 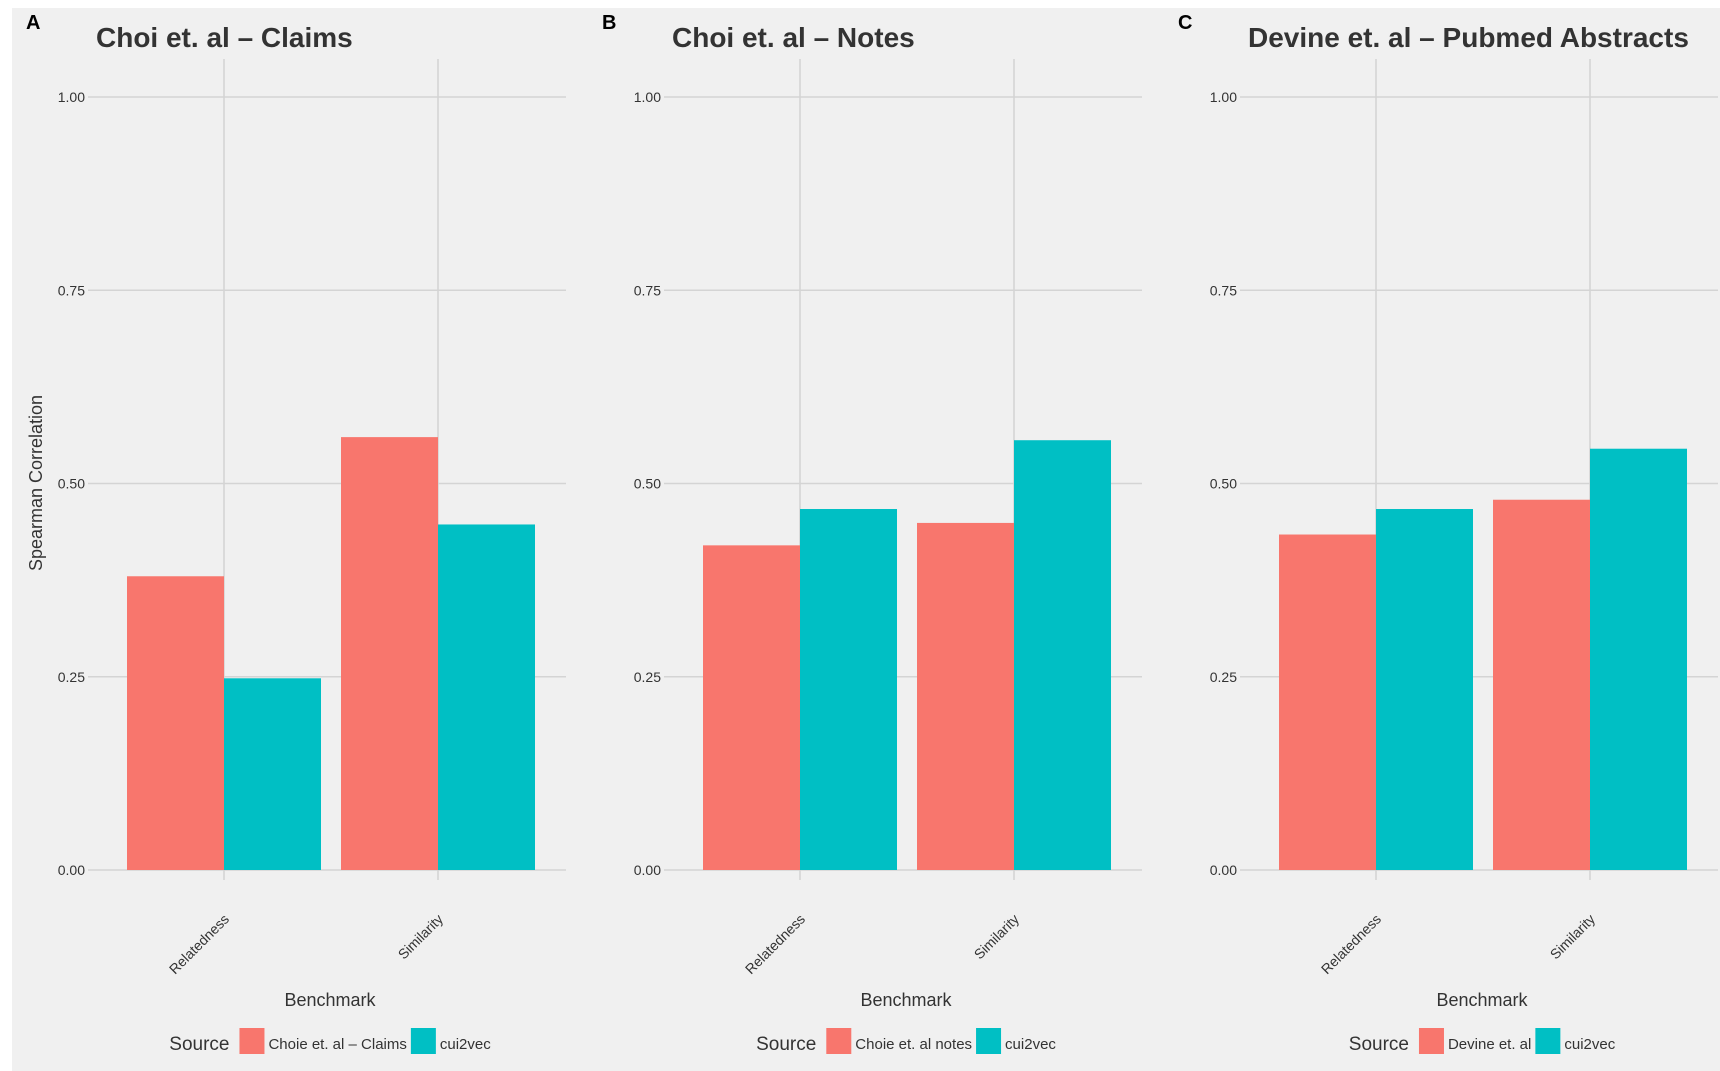 I want to click on legend-label: Choie et. al notes, so click(x=913, y=1044).